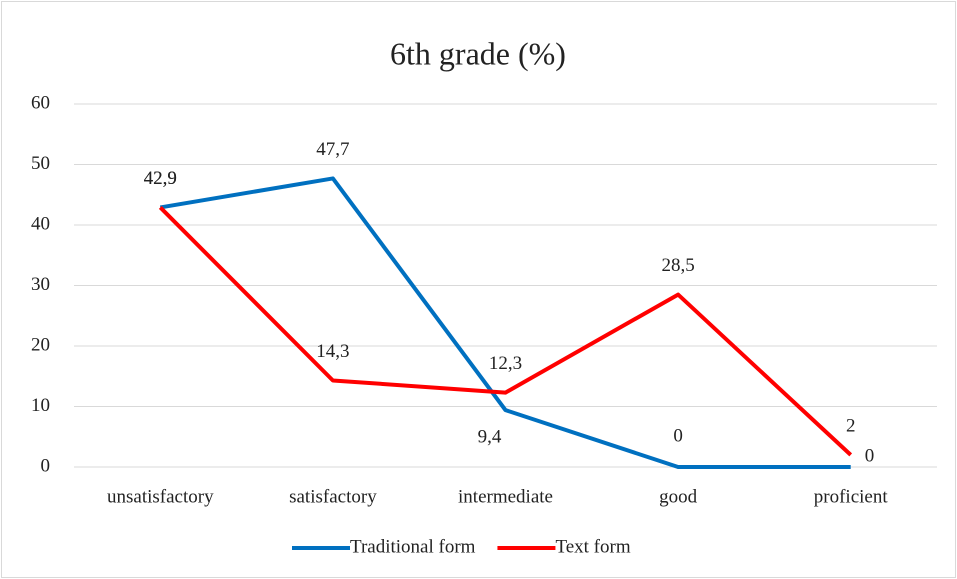  What do you see at coordinates (40, 344) in the screenshot?
I see `y-tick-label: 20` at bounding box center [40, 344].